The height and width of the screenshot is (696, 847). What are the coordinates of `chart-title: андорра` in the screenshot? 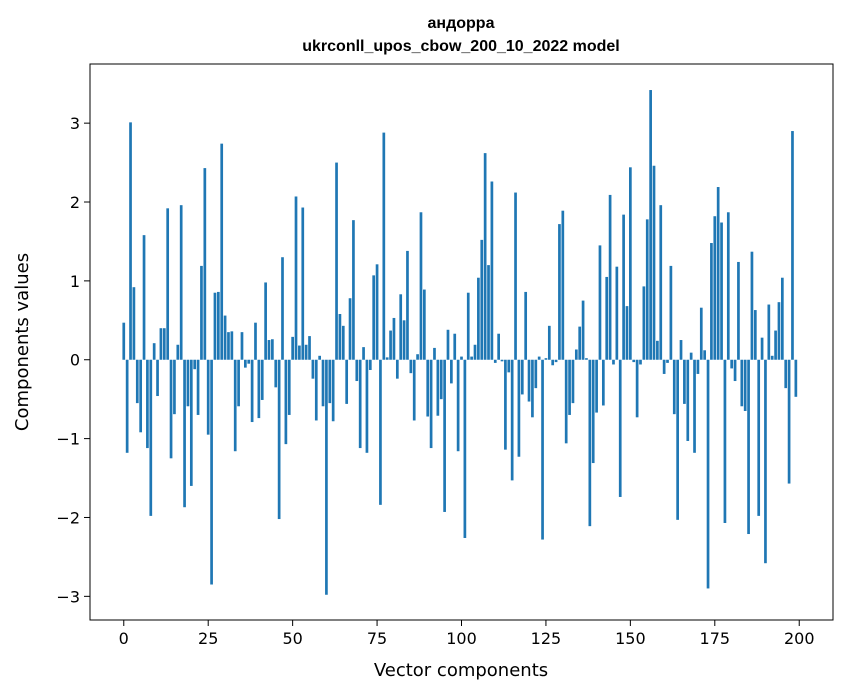 It's located at (461, 23).